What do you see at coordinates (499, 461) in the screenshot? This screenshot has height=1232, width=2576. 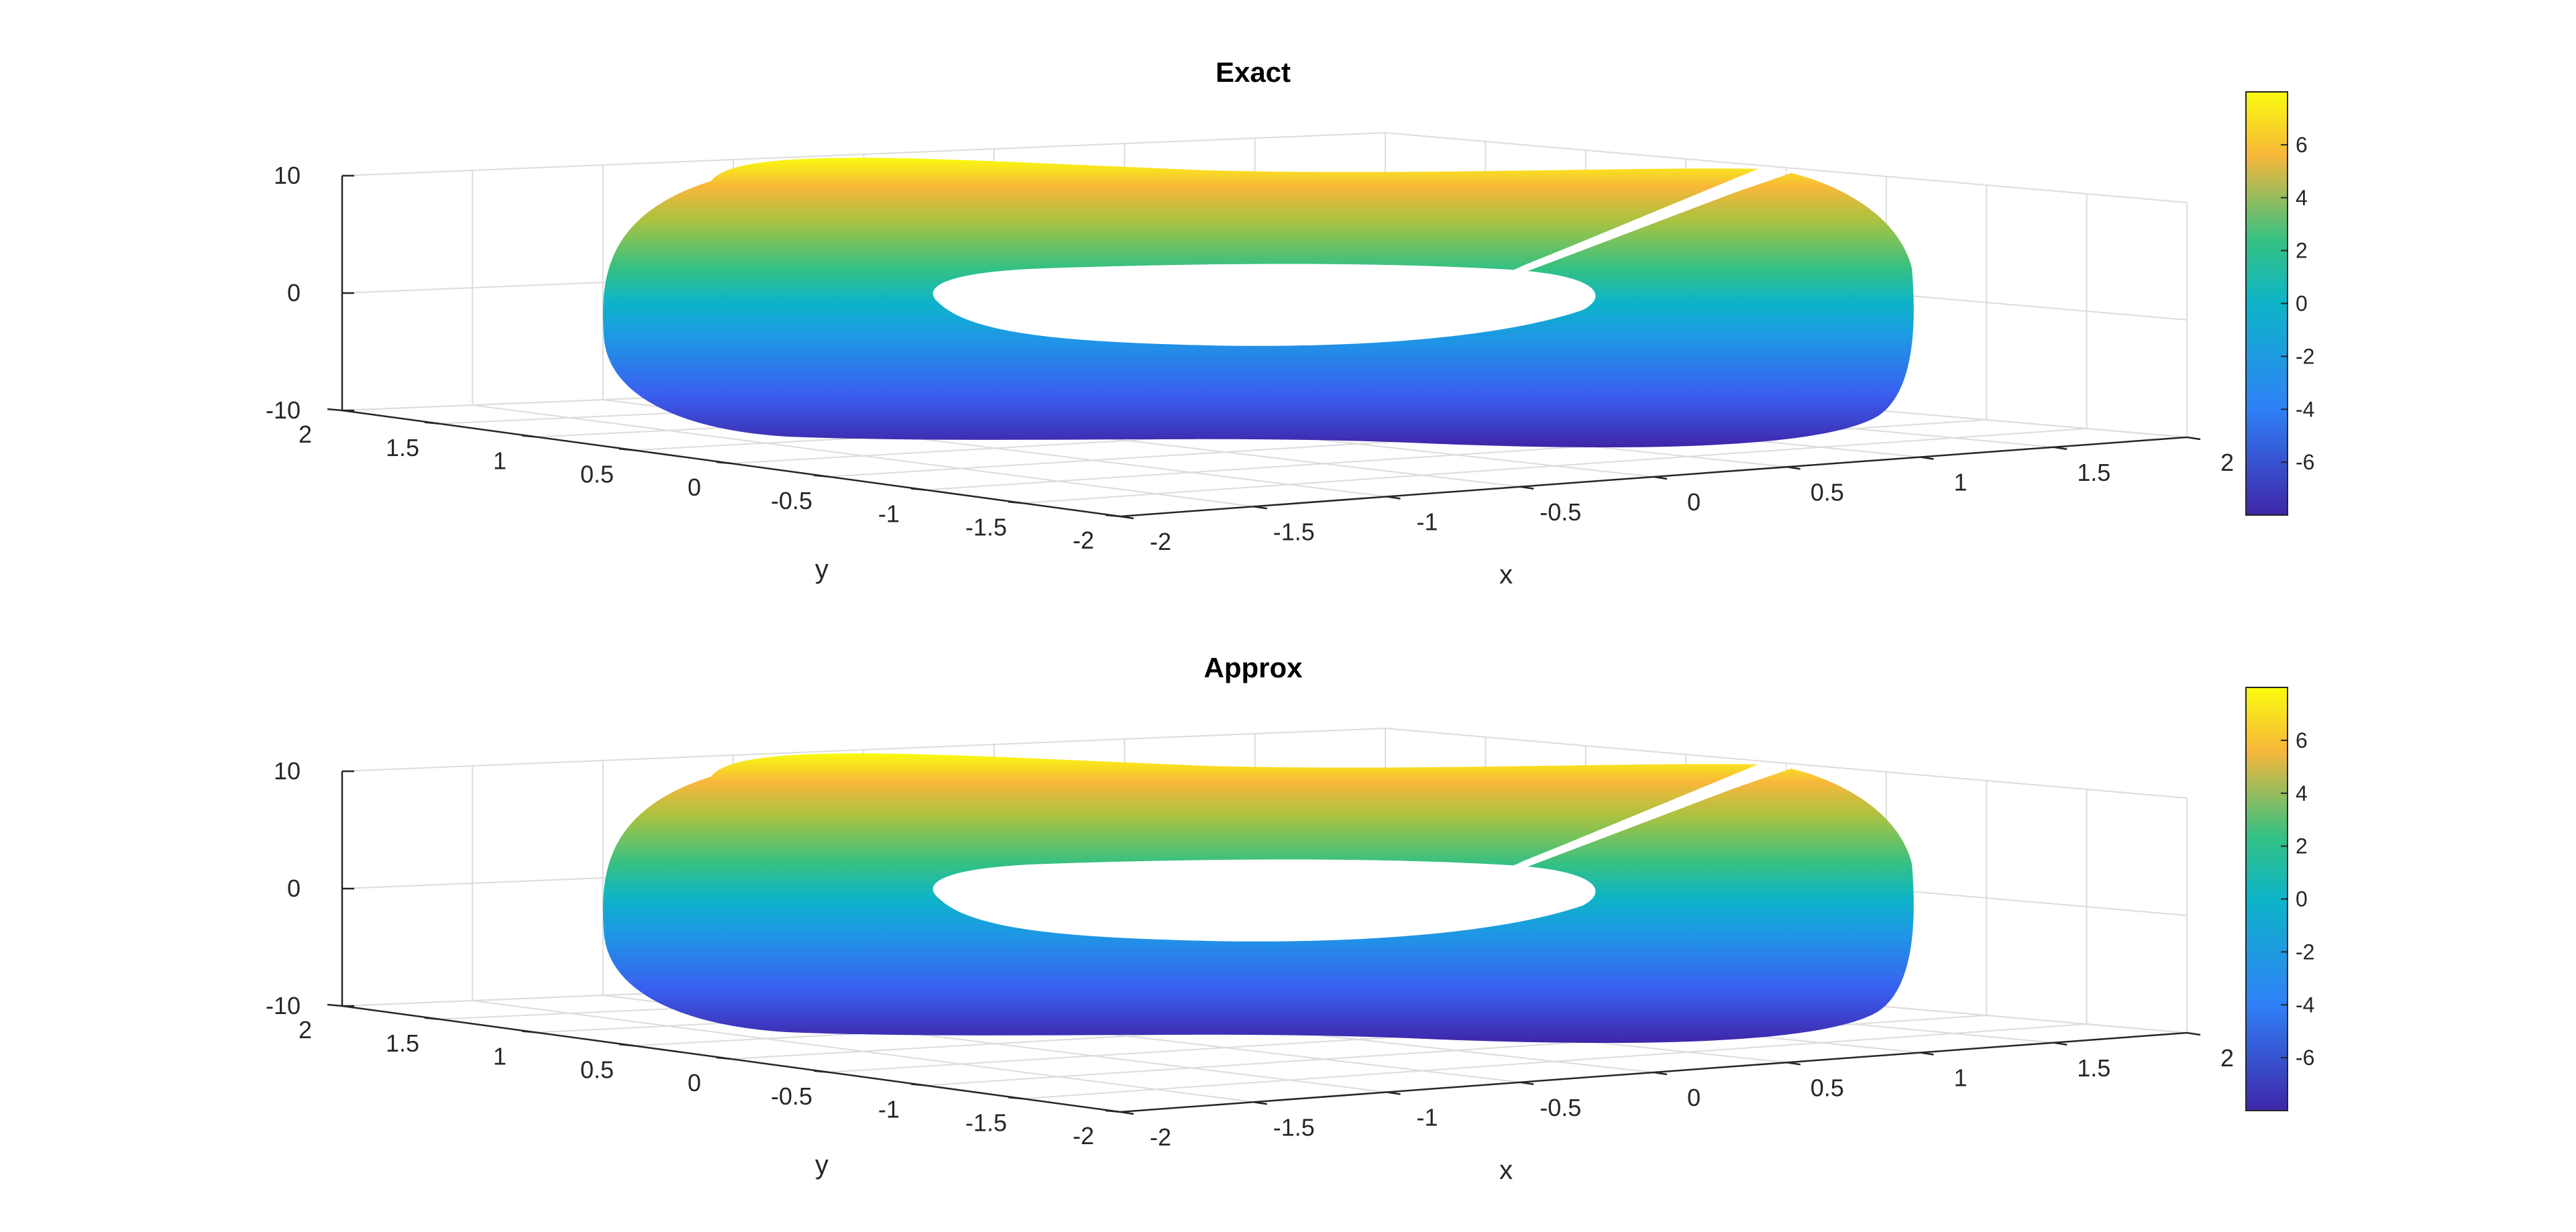 I see `y-tick-label: 1` at bounding box center [499, 461].